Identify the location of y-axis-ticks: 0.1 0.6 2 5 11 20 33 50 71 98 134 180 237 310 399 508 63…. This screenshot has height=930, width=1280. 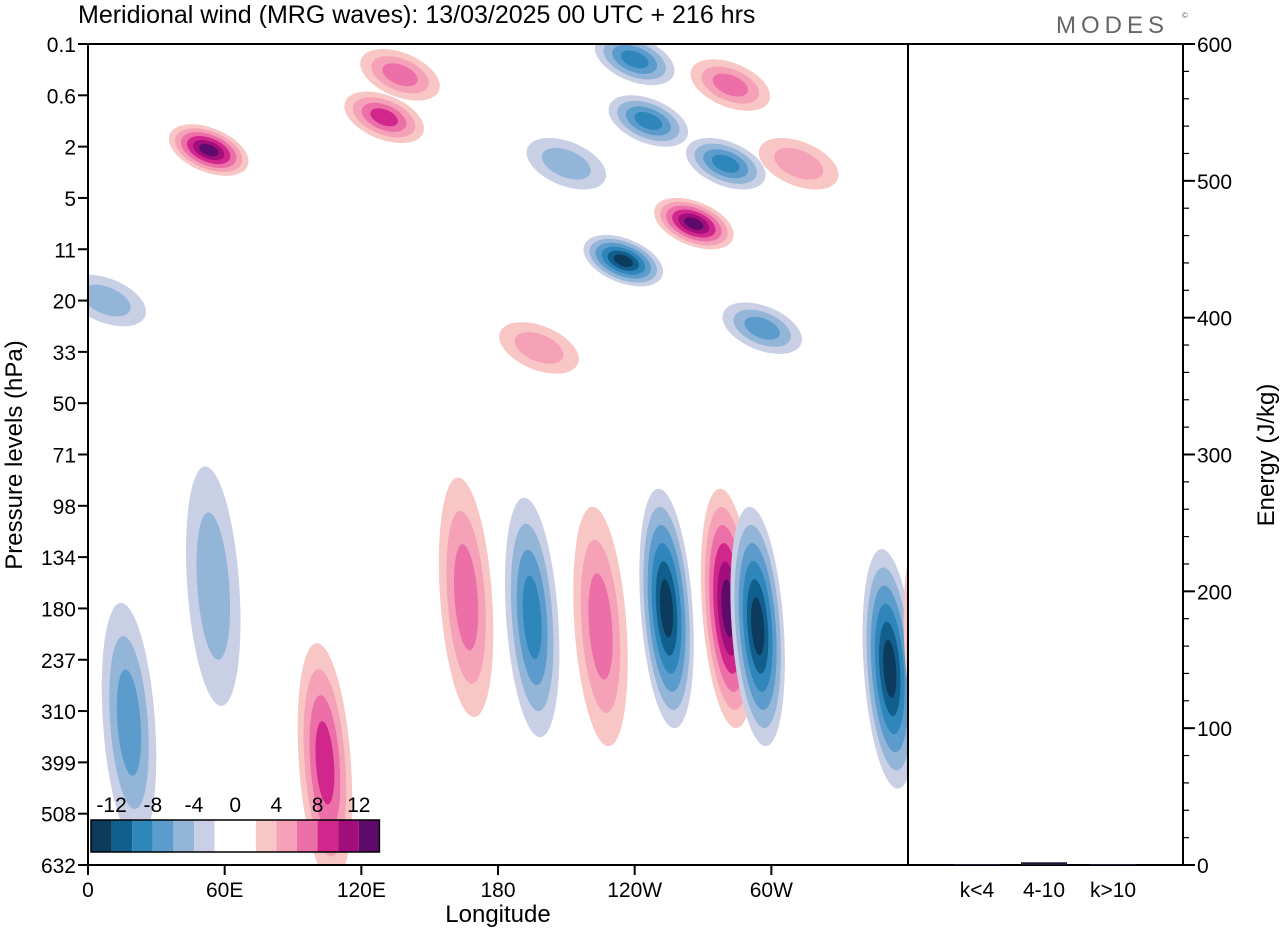
(64, 456).